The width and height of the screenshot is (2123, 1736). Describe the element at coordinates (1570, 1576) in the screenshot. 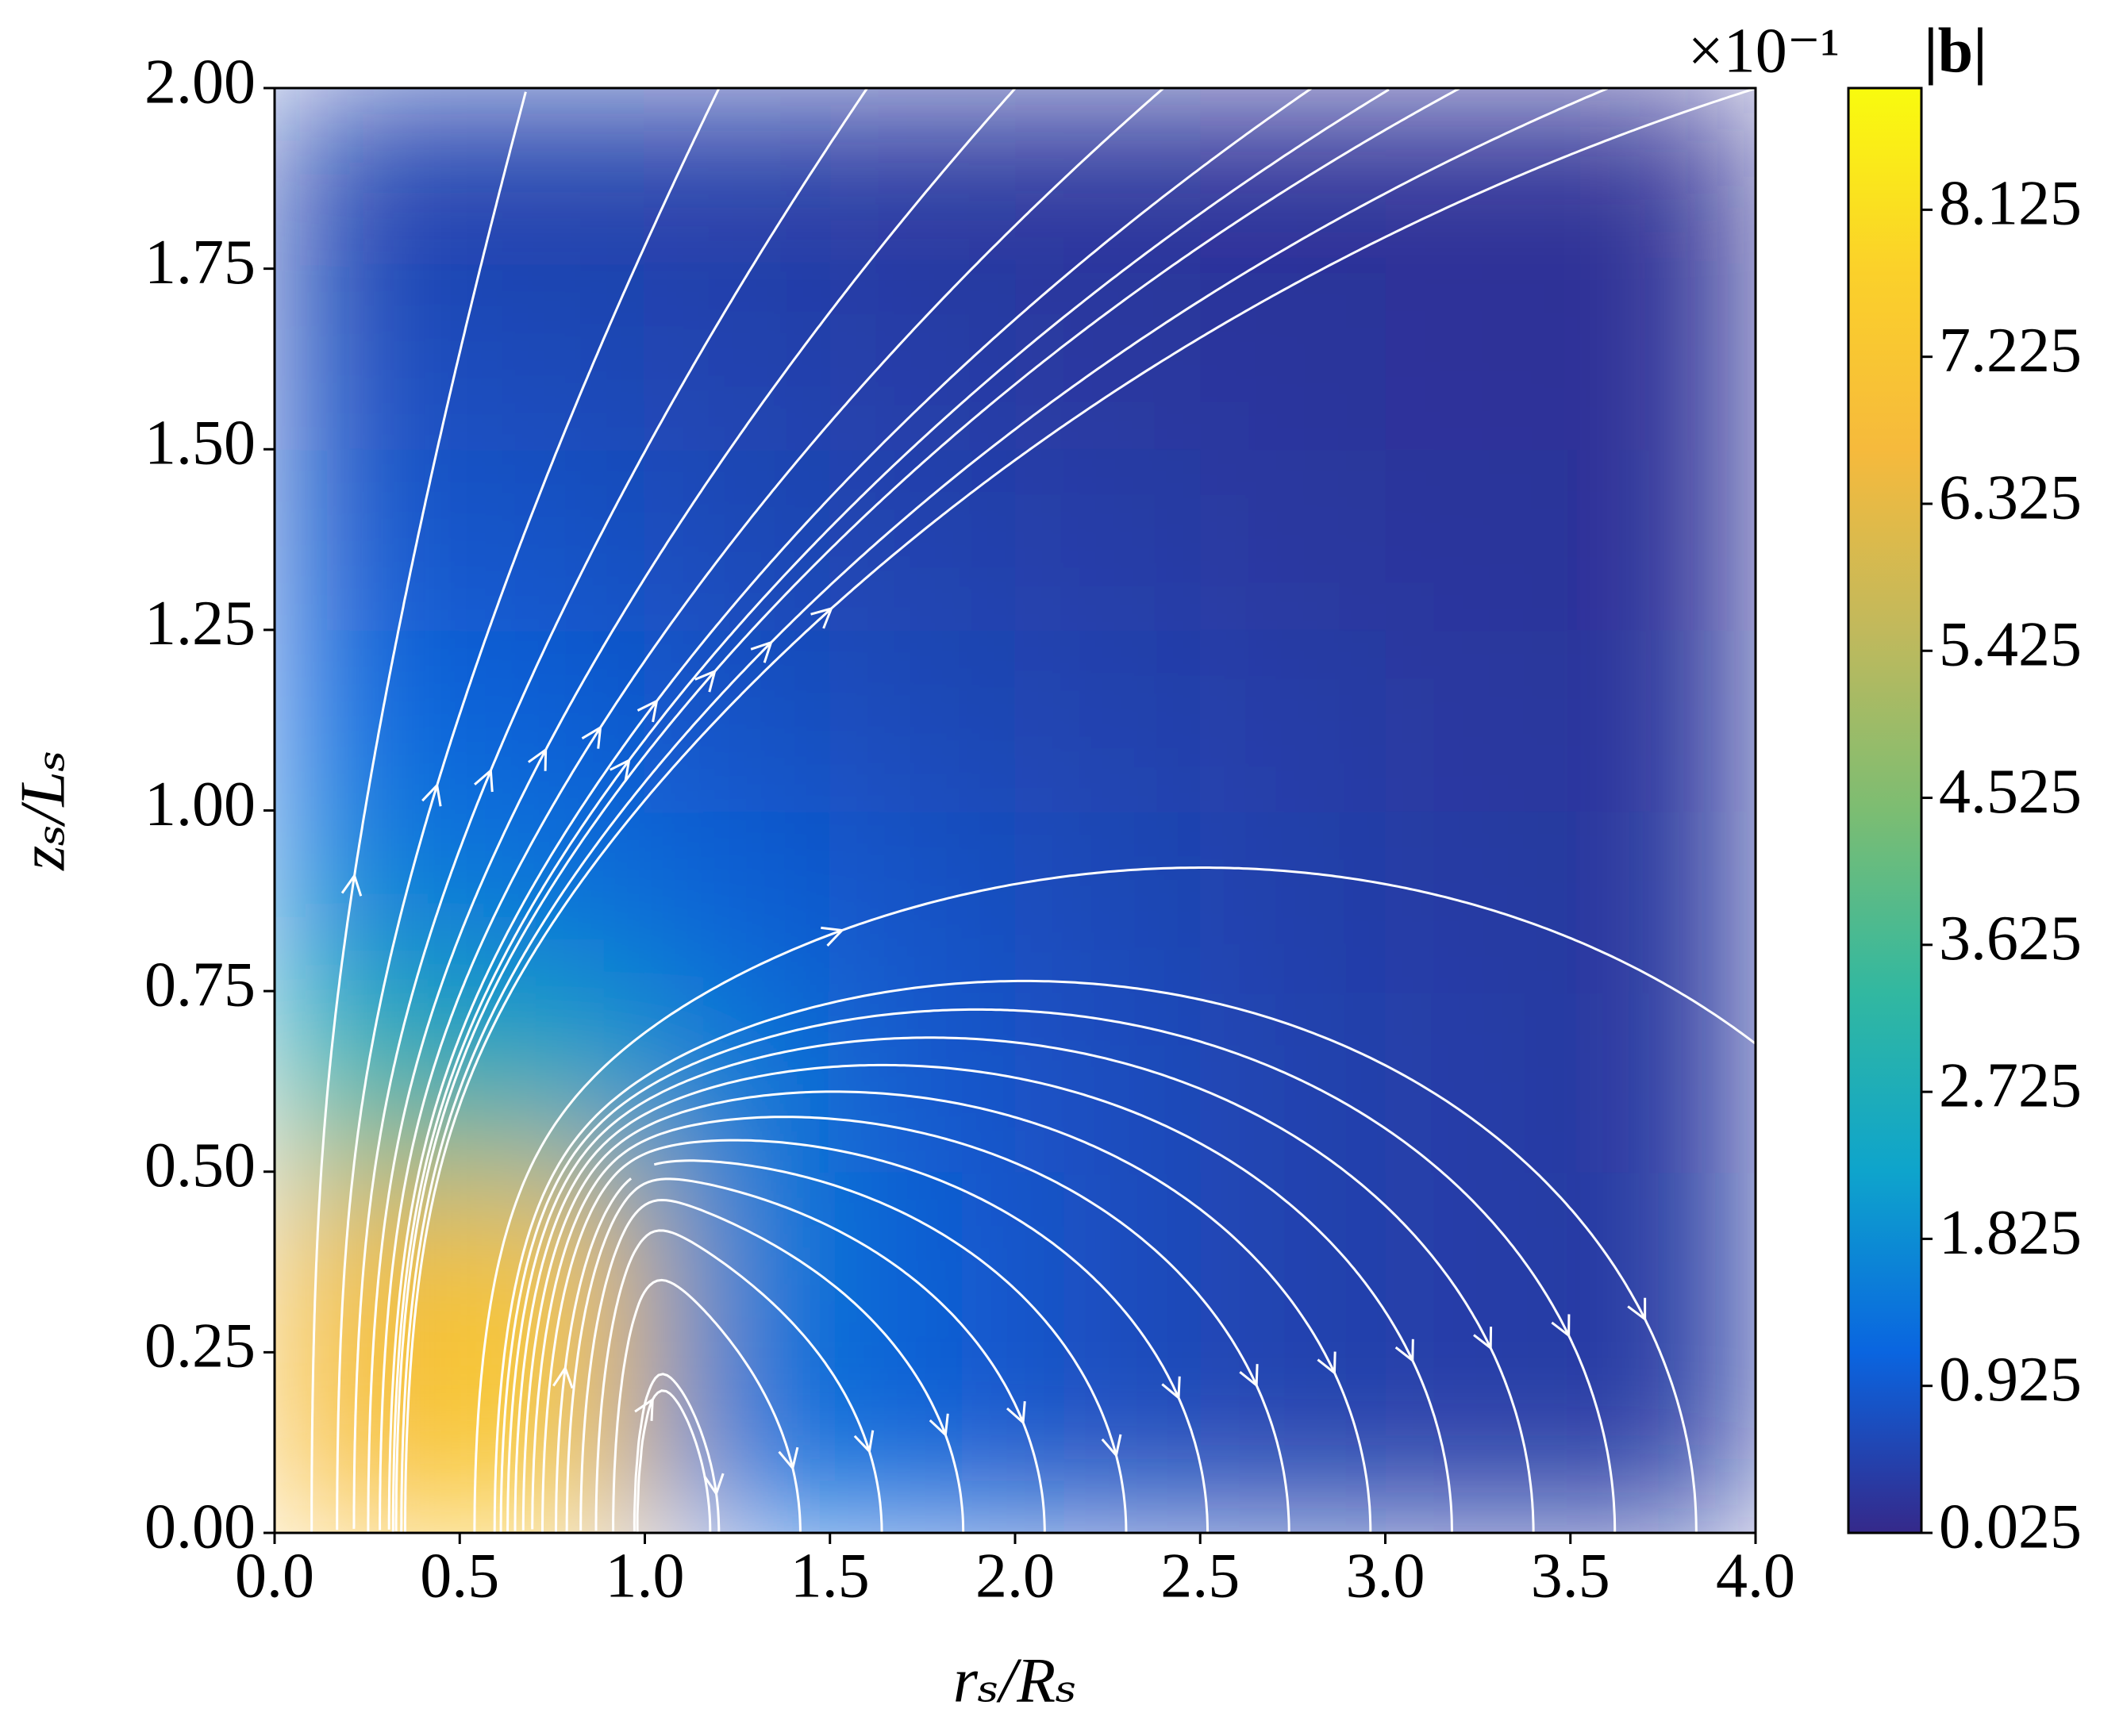

I see `x-tick-label: 3.5` at that location.